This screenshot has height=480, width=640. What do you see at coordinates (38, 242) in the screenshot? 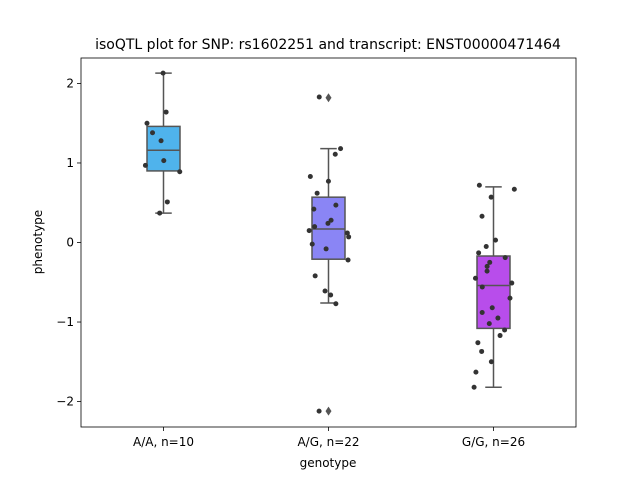
I see `y-axis-label: phenotype` at bounding box center [38, 242].